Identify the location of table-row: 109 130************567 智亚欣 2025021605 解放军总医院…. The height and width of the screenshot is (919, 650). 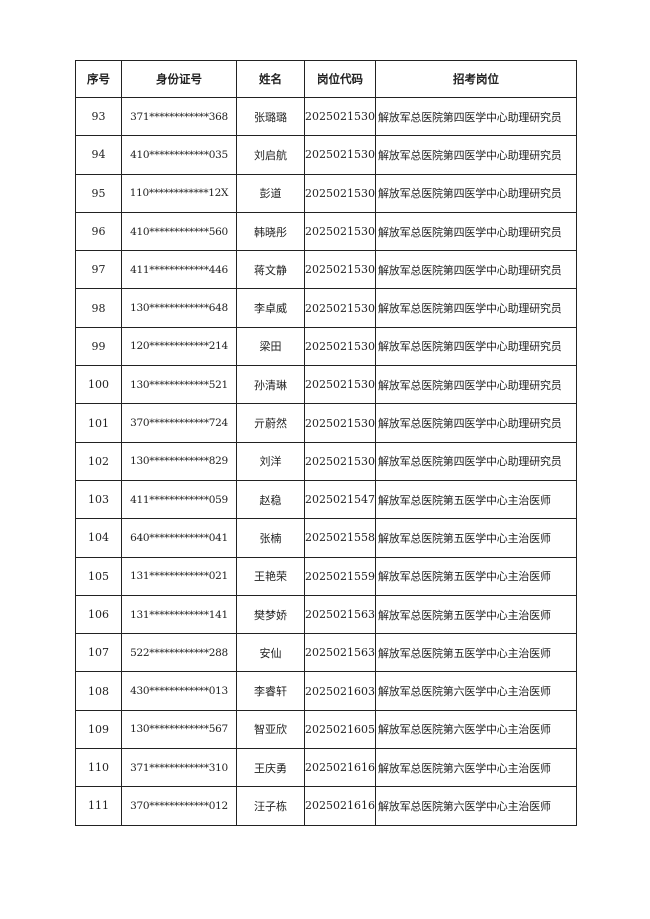
(326, 729).